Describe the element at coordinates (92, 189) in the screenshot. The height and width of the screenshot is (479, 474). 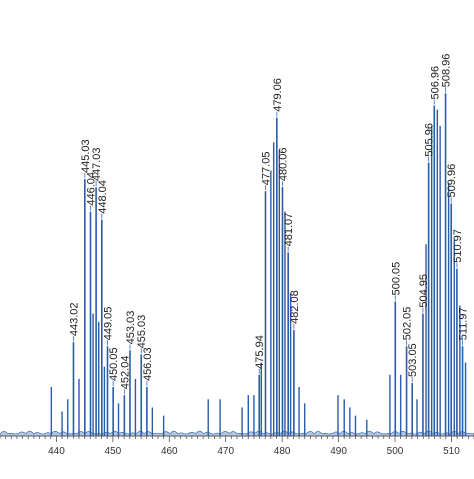
I see `peak-label: 446.04` at that location.